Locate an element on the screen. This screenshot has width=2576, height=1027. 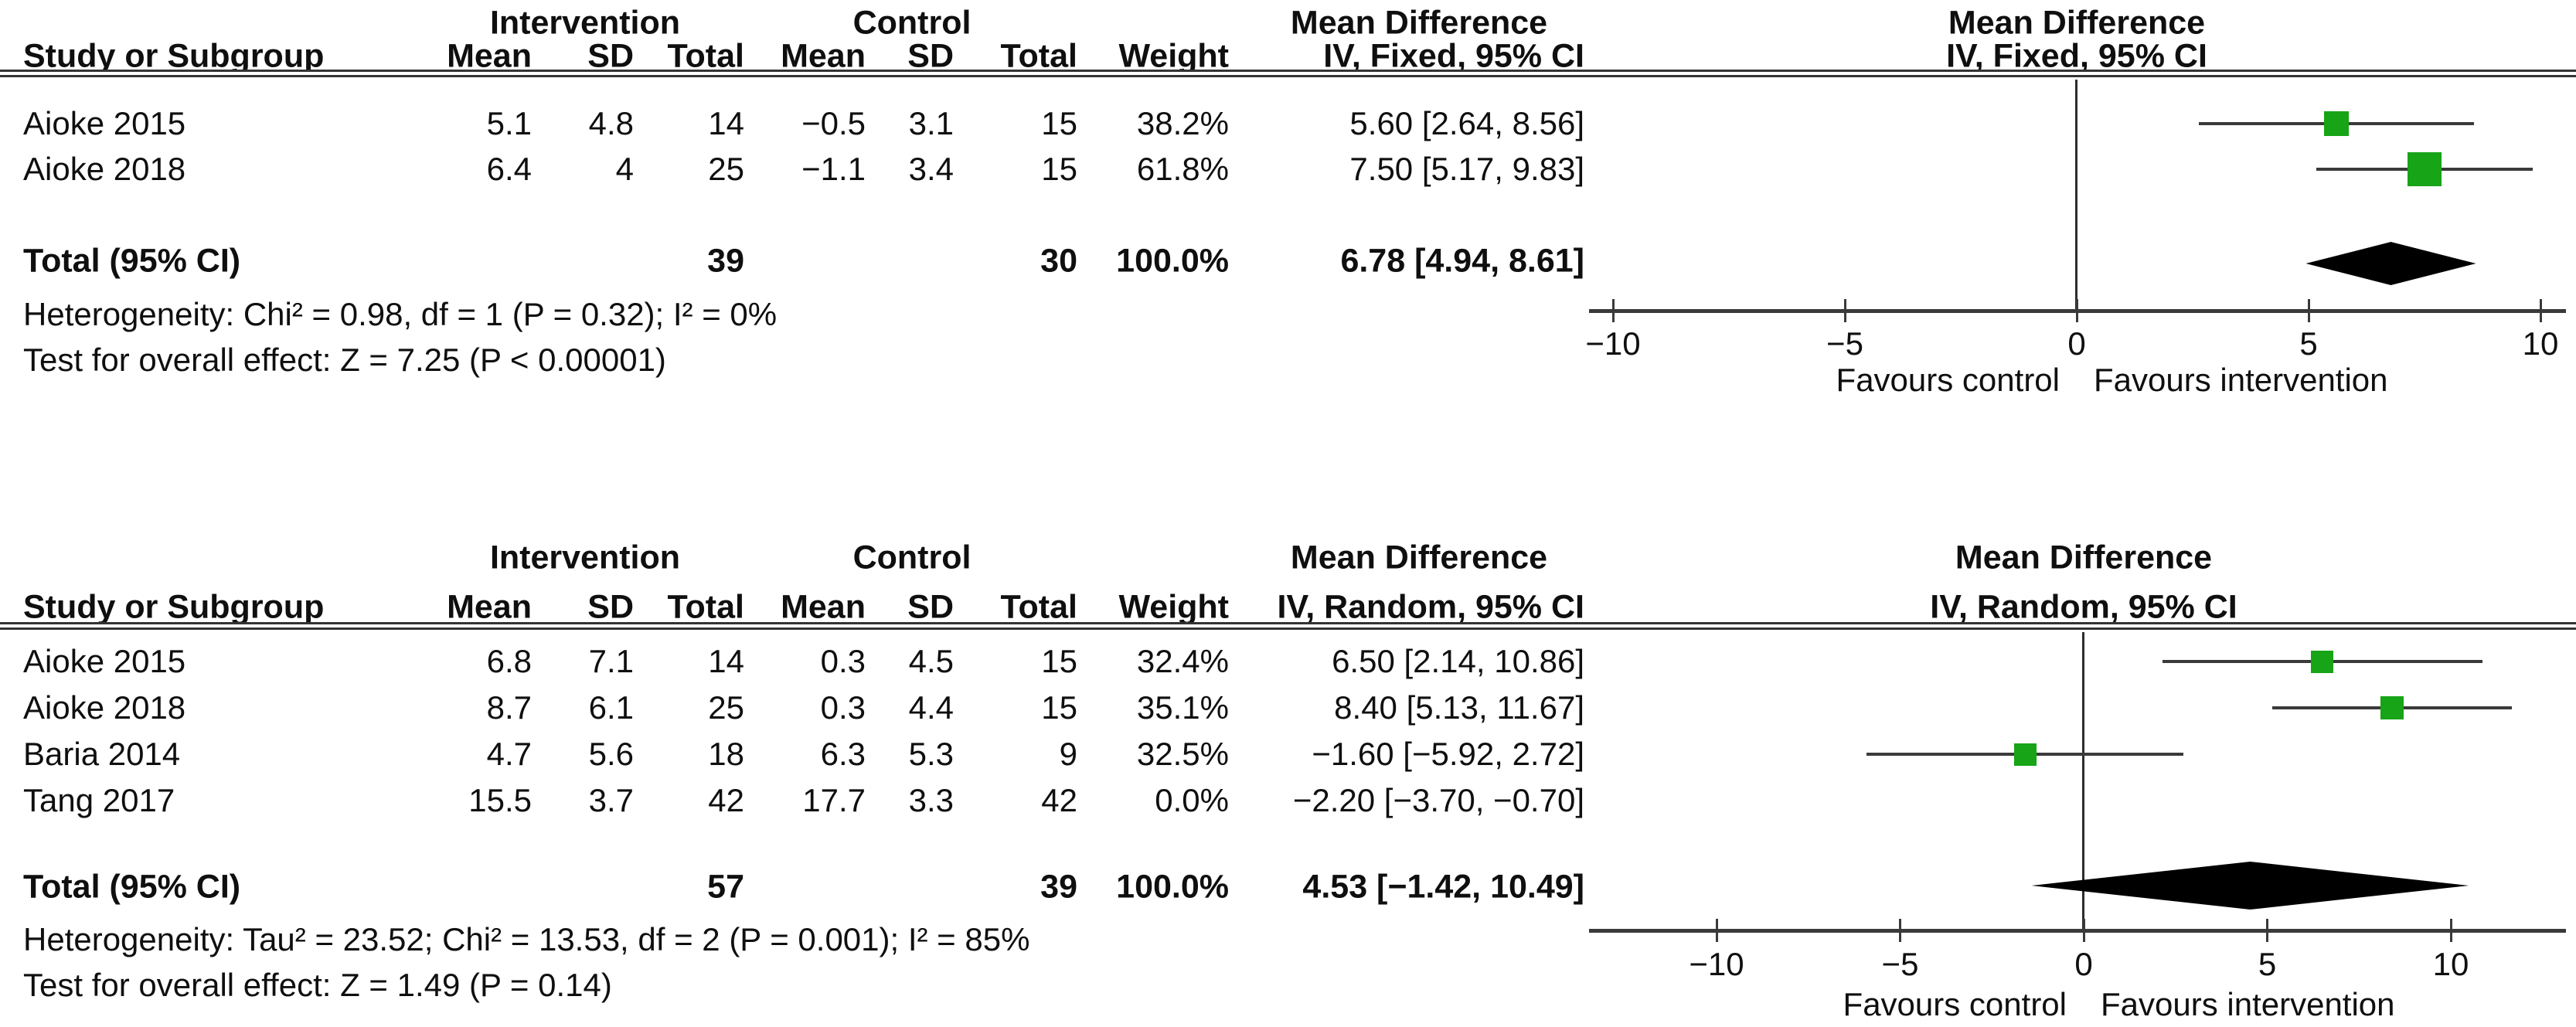
cell-estimate_text: −2.20 [−3.70, −0.70] is located at coordinates (1438, 800).